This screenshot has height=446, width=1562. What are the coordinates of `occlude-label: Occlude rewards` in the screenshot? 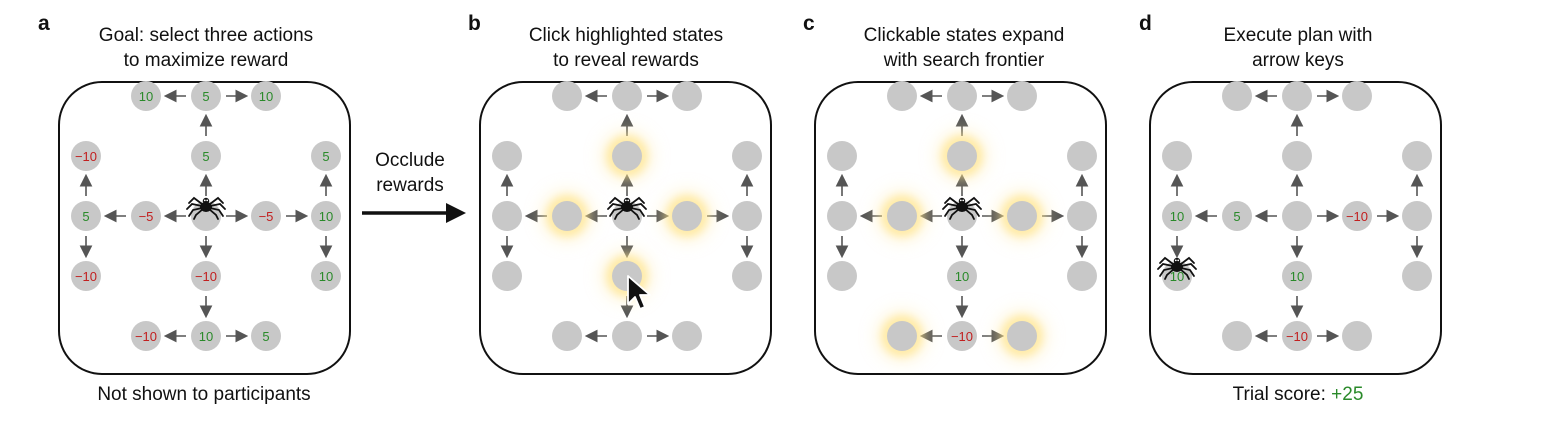 It's located at (410, 173).